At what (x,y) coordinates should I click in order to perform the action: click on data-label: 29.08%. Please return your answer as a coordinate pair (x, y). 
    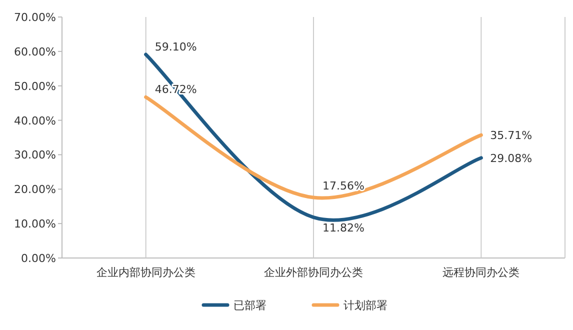
    Looking at the image, I should click on (511, 158).